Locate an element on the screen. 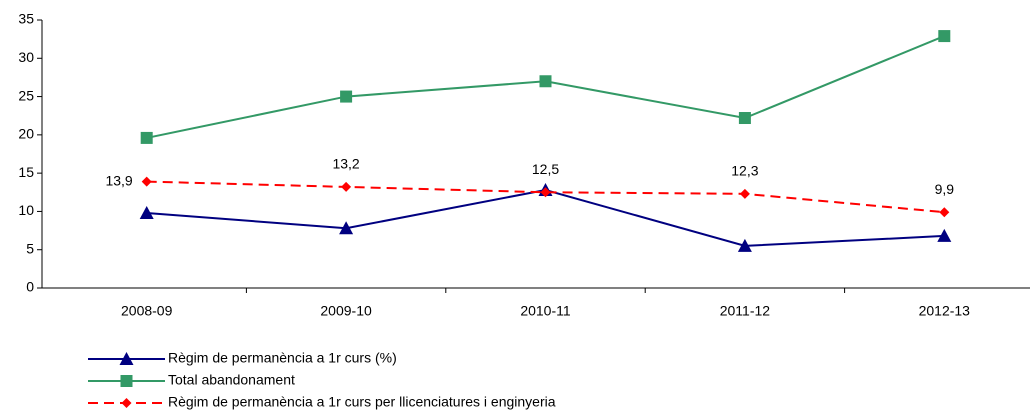 The image size is (1032, 412). x-tick-label: 2010-11 is located at coordinates (545, 311).